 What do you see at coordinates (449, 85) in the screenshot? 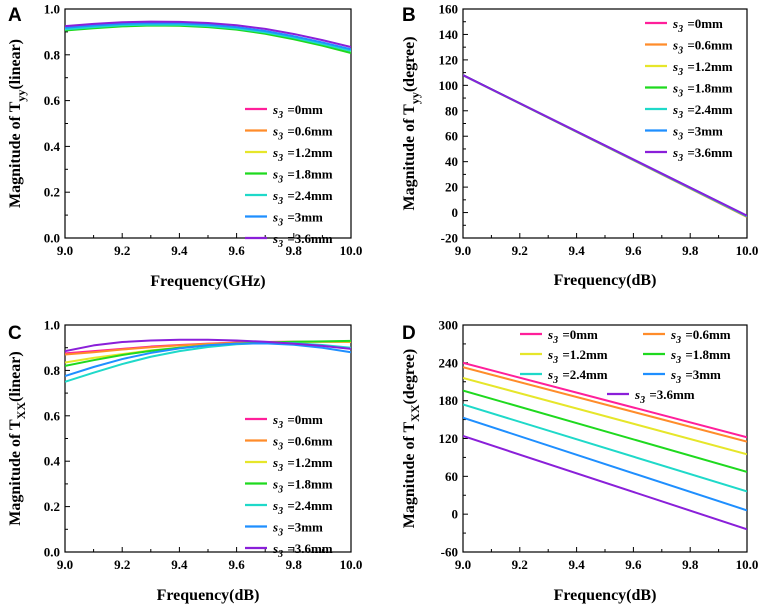
I see `y-tick-label: 100` at bounding box center [449, 85].